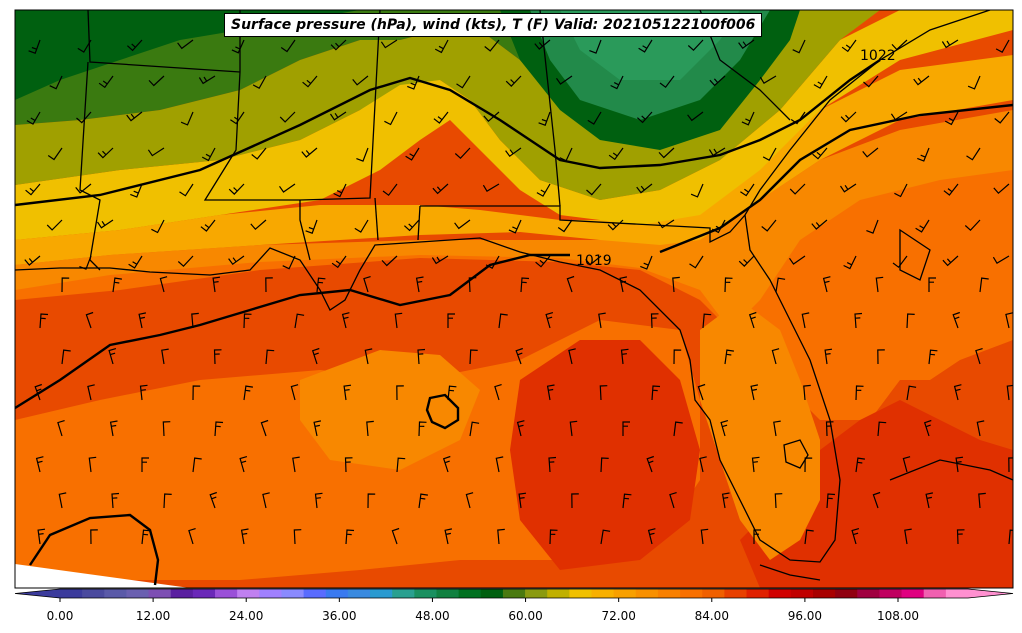 The height and width of the screenshot is (633, 1022). Describe the element at coordinates (60, 616) in the screenshot. I see `colorbar-tick-label: 0.00` at that location.